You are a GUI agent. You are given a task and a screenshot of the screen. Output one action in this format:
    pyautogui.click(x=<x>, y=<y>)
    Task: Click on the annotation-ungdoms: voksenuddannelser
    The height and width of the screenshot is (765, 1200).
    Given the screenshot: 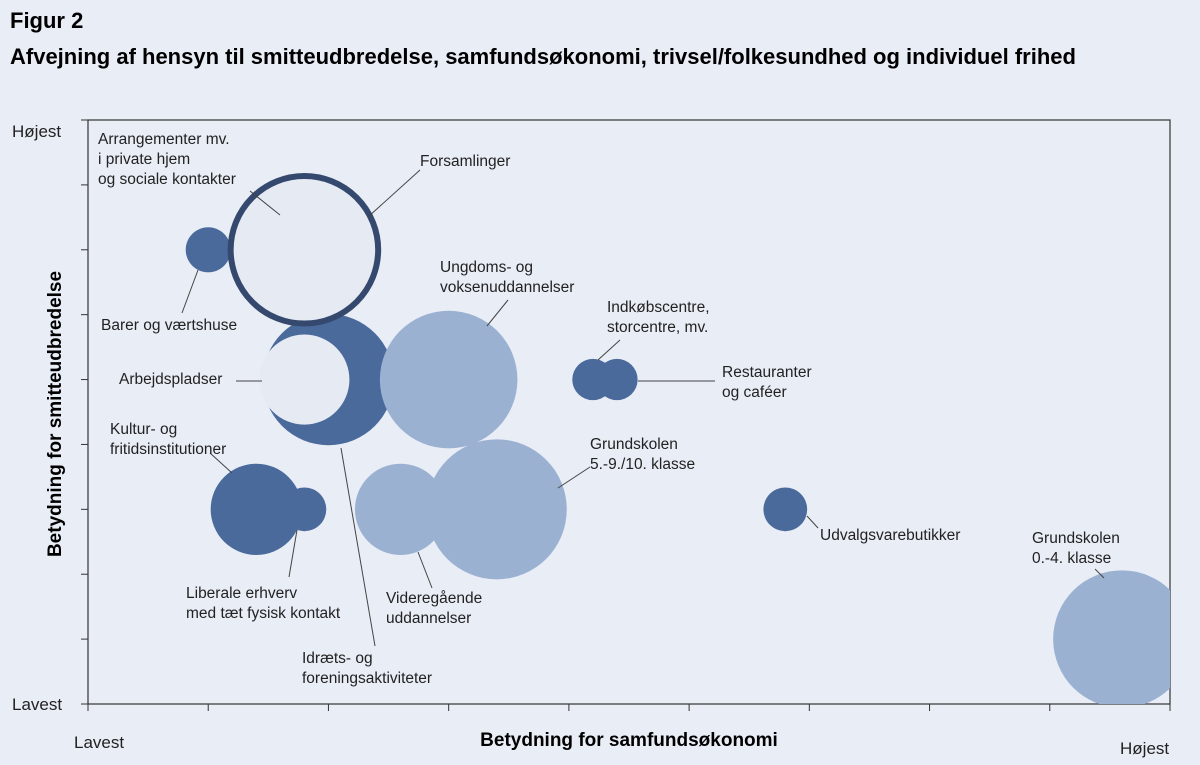 What is the action you would take?
    pyautogui.click(x=507, y=287)
    